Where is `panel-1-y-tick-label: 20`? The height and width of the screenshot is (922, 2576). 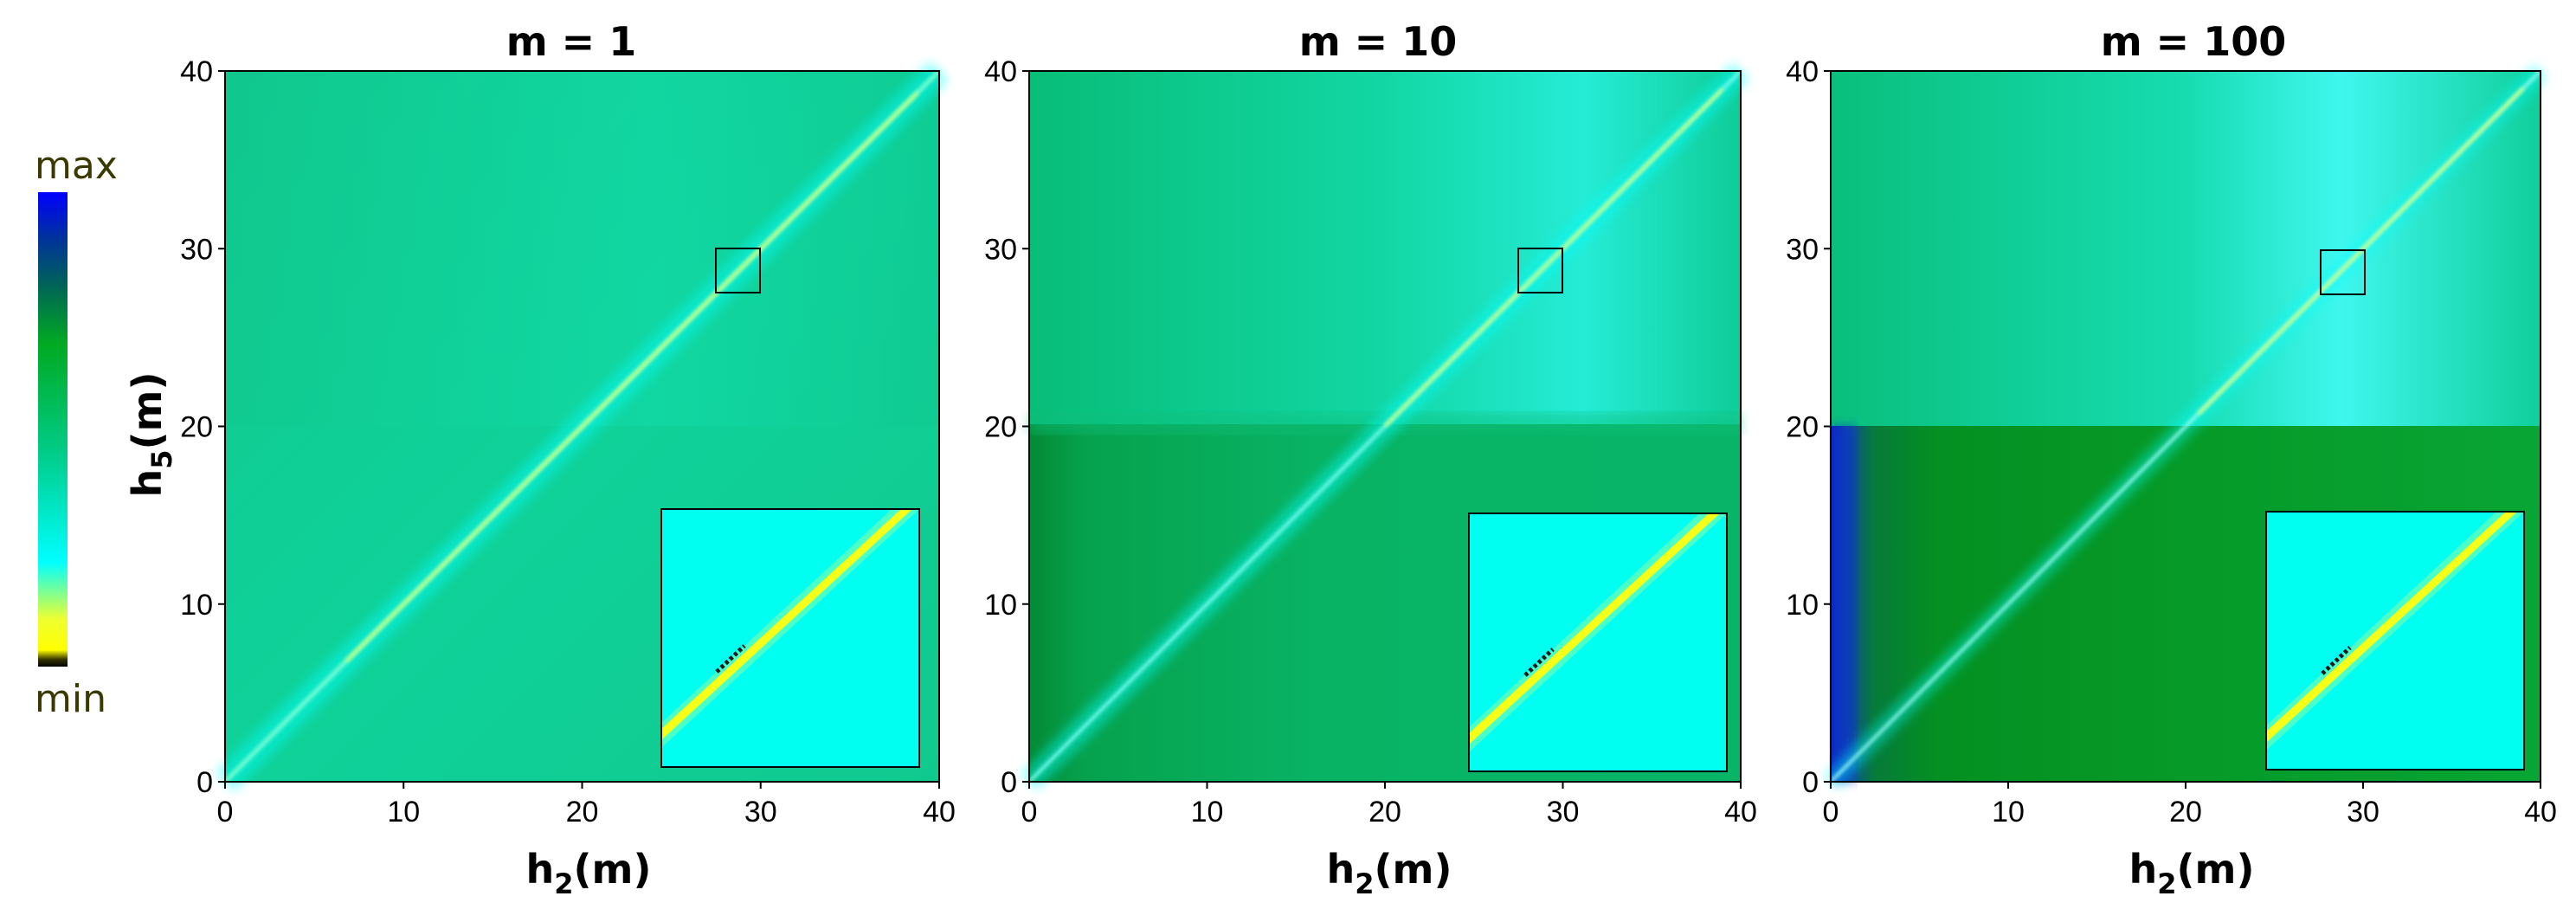 panel-1-y-tick-label: 20 is located at coordinates (196, 427).